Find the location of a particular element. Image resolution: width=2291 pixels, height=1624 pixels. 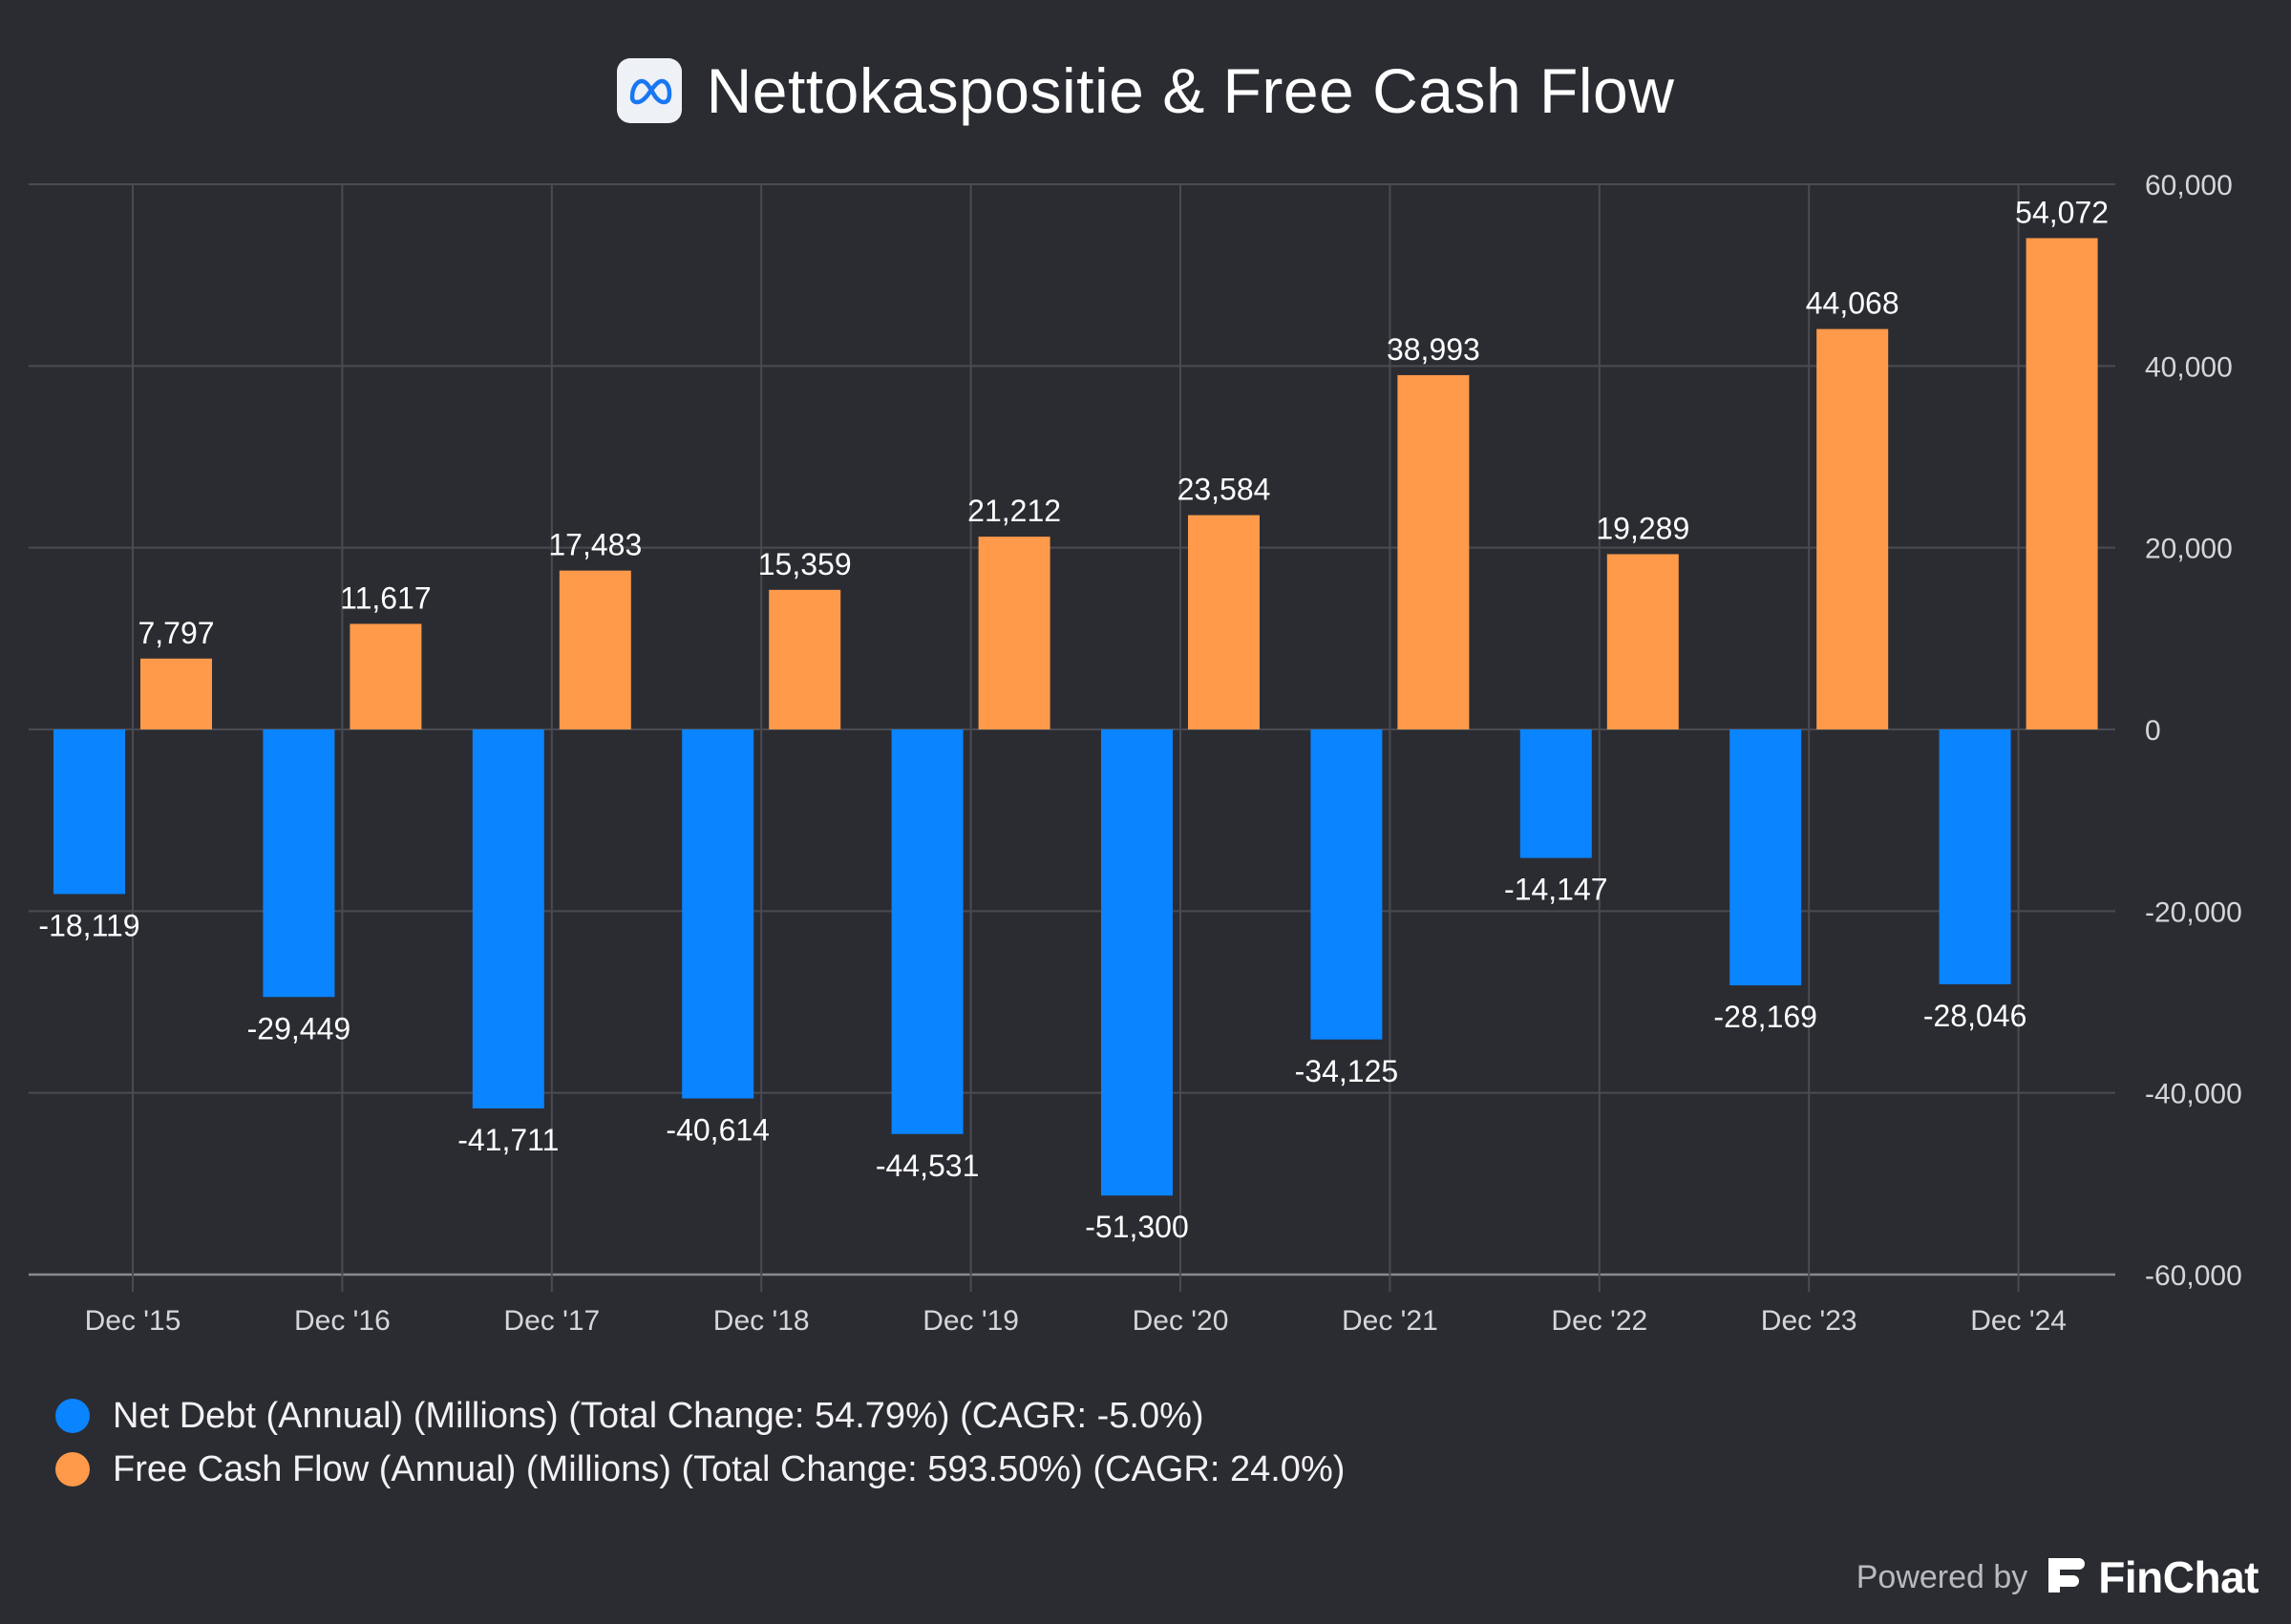

x-tick-label: Dec '24 is located at coordinates (2018, 1321).